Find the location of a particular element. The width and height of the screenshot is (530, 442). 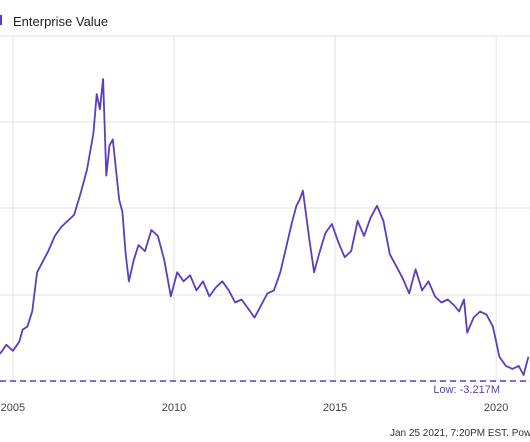

legend: Enterprise Value is located at coordinates (54, 21).